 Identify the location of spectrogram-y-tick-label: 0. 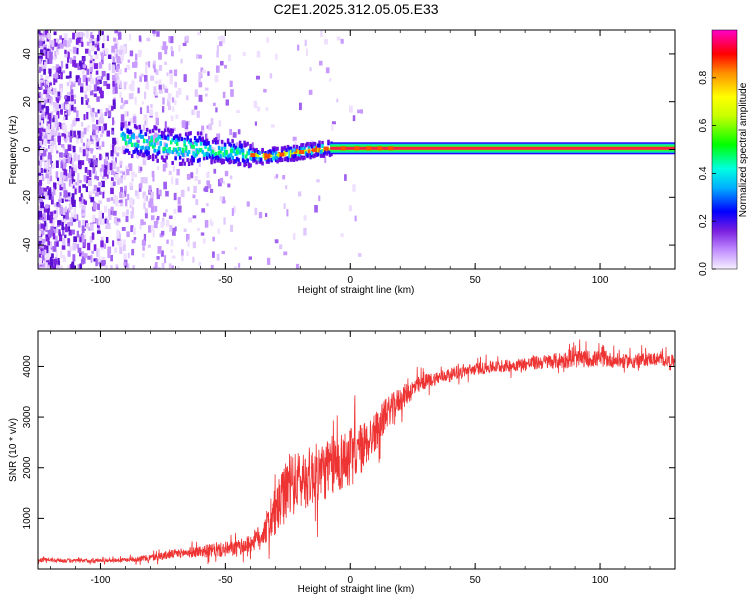
(27, 149).